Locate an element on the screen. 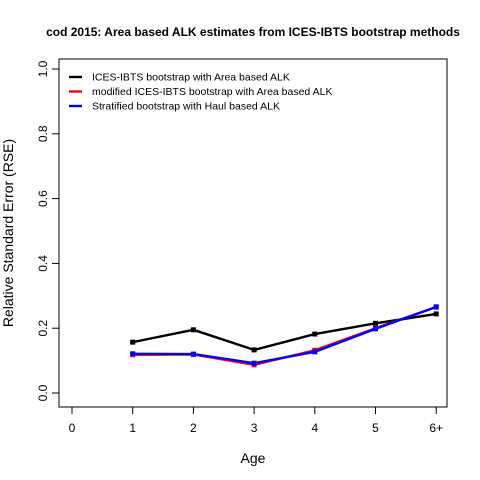 Image resolution: width=480 pixels, height=480 pixels. x-tick-label: 0 is located at coordinates (72, 428).